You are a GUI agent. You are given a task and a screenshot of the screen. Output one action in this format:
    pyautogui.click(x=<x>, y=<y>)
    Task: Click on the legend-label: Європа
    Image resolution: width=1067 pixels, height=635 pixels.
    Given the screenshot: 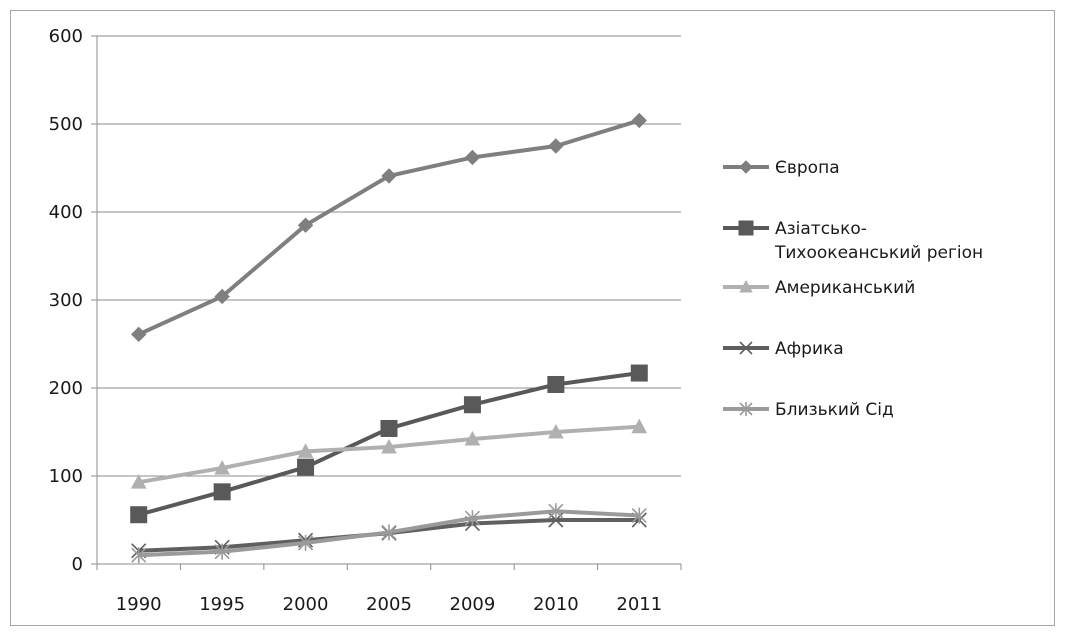 What is the action you would take?
    pyautogui.click(x=807, y=168)
    